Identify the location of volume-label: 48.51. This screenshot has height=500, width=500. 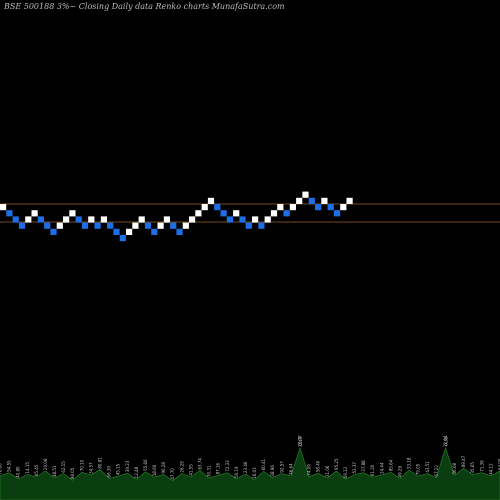
(54, 471).